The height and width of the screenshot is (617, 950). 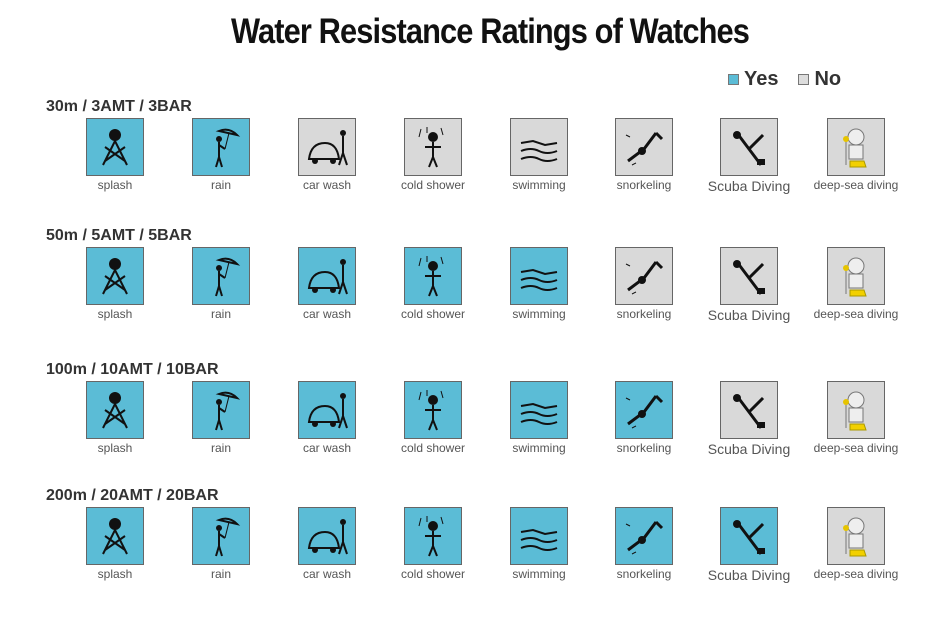 I want to click on legend-no: No, so click(x=819, y=79).